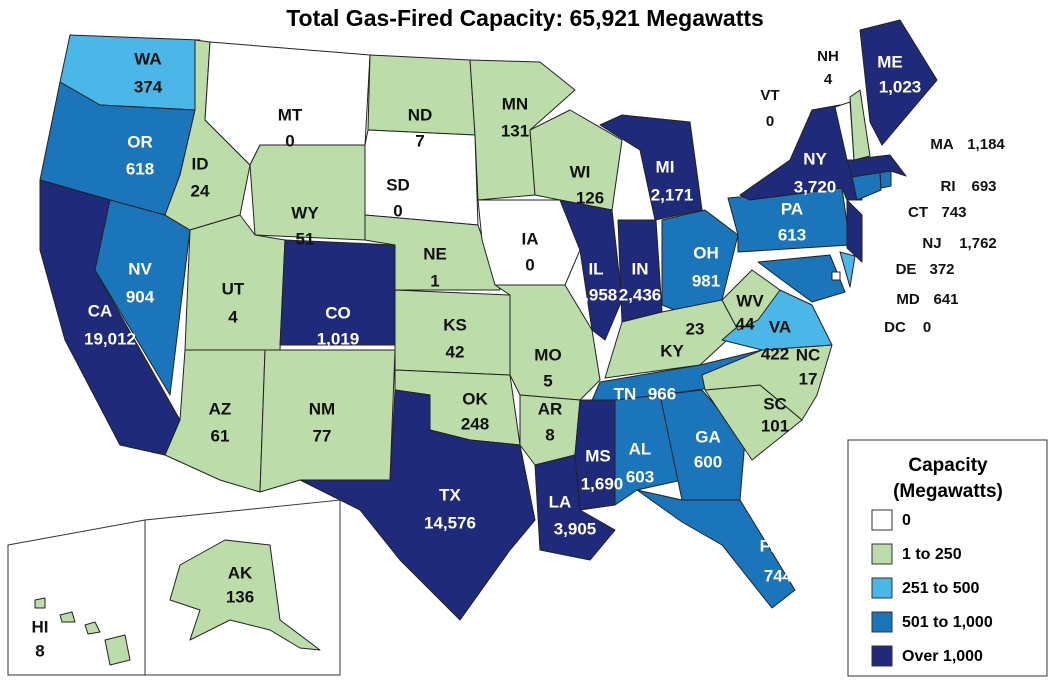 The width and height of the screenshot is (1052, 683). I want to click on state-value: 24, so click(200, 190).